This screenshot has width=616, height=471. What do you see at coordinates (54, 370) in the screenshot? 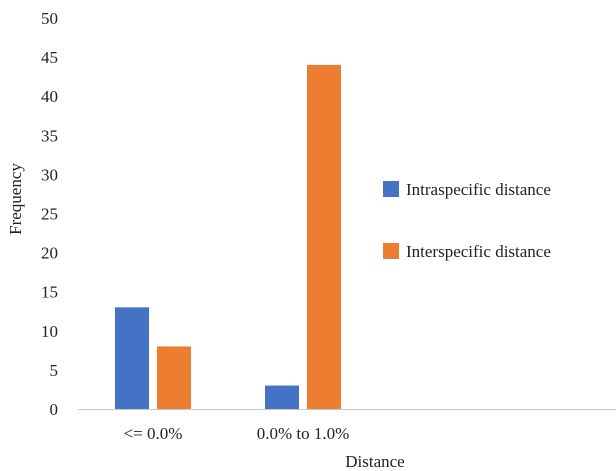
I see `y-tick-label: 5` at bounding box center [54, 370].